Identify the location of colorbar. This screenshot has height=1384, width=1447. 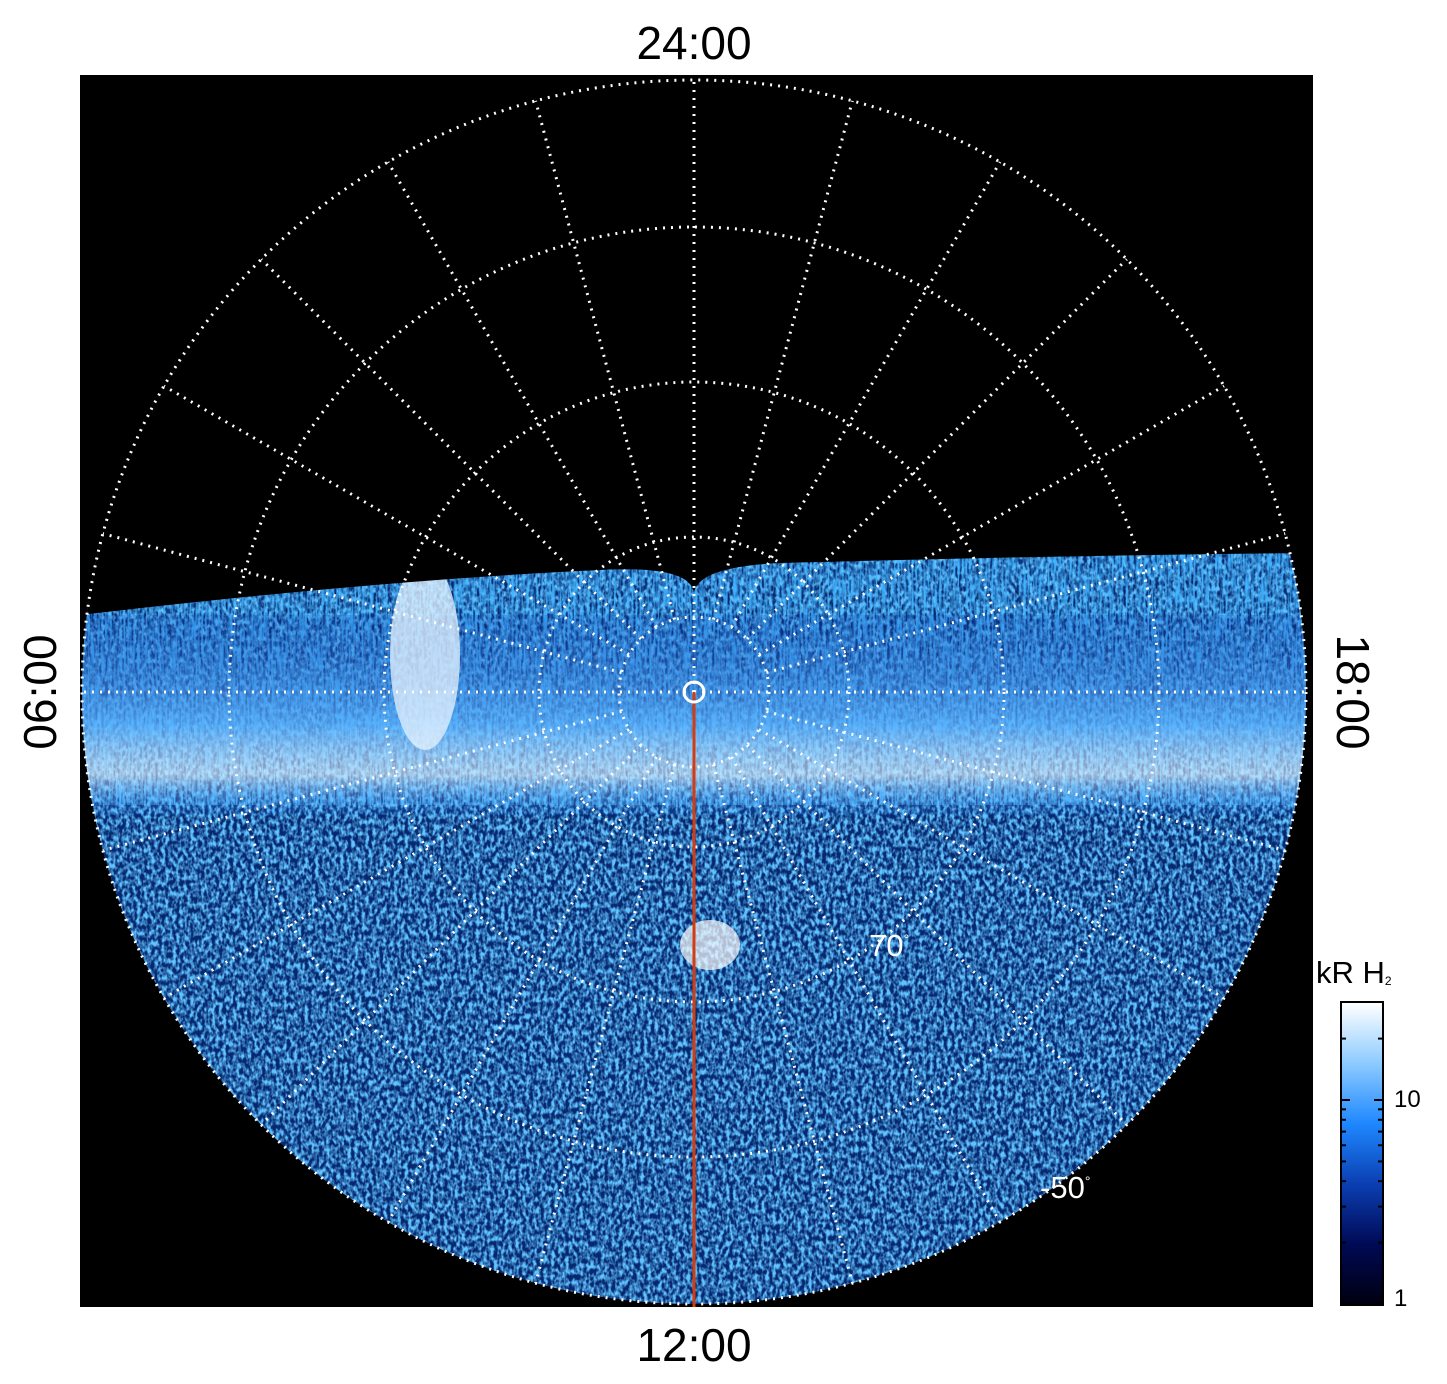
(1362, 1153).